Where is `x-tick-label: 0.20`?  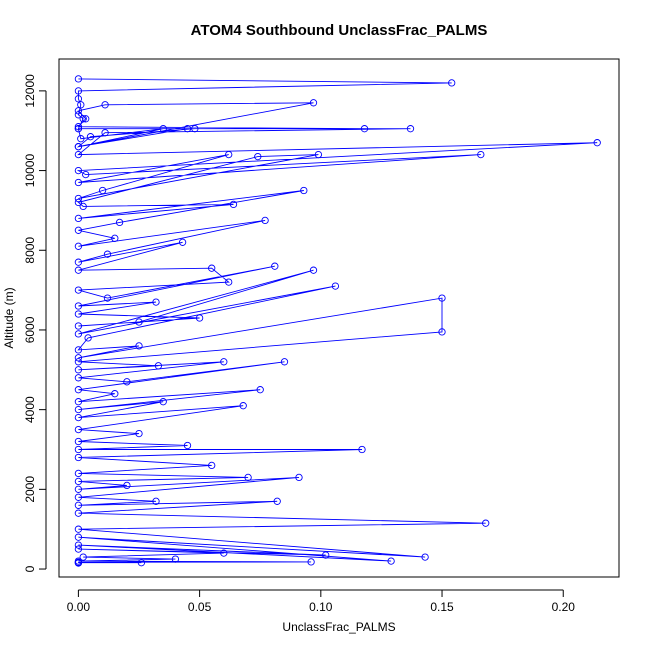
x-tick-label: 0.20 is located at coordinates (564, 607).